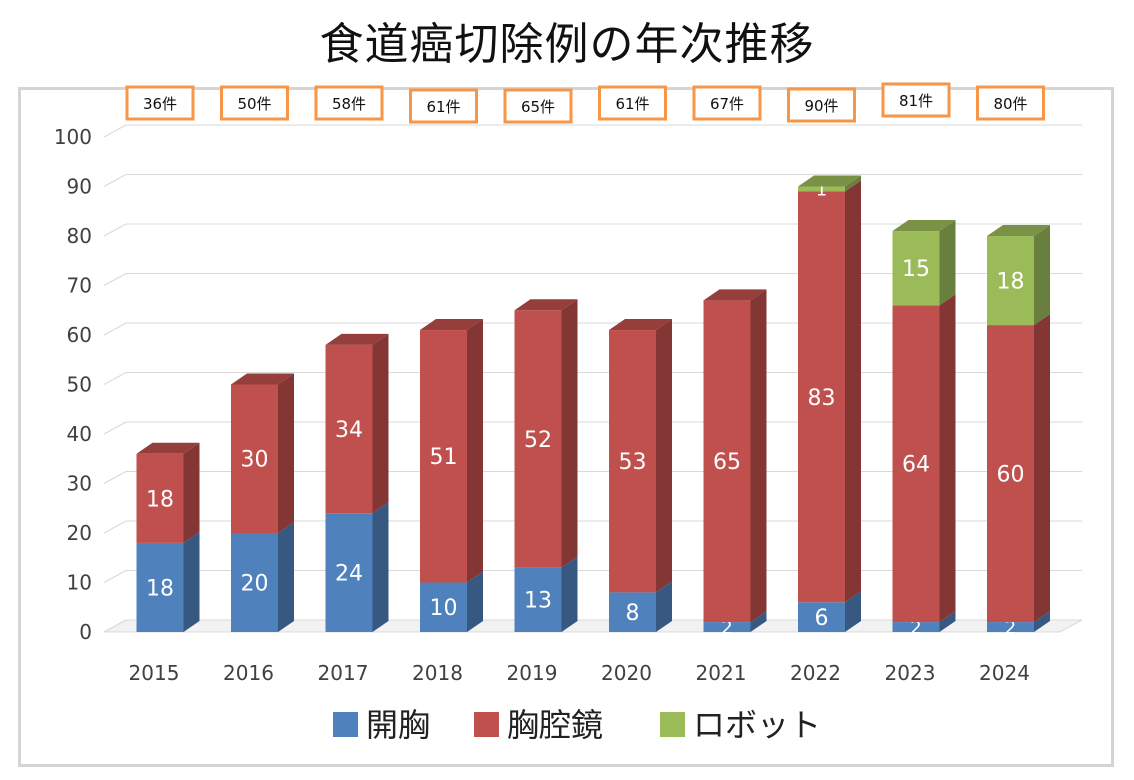  What do you see at coordinates (154, 673) in the screenshot?
I see `x-tick-label: 2015` at bounding box center [154, 673].